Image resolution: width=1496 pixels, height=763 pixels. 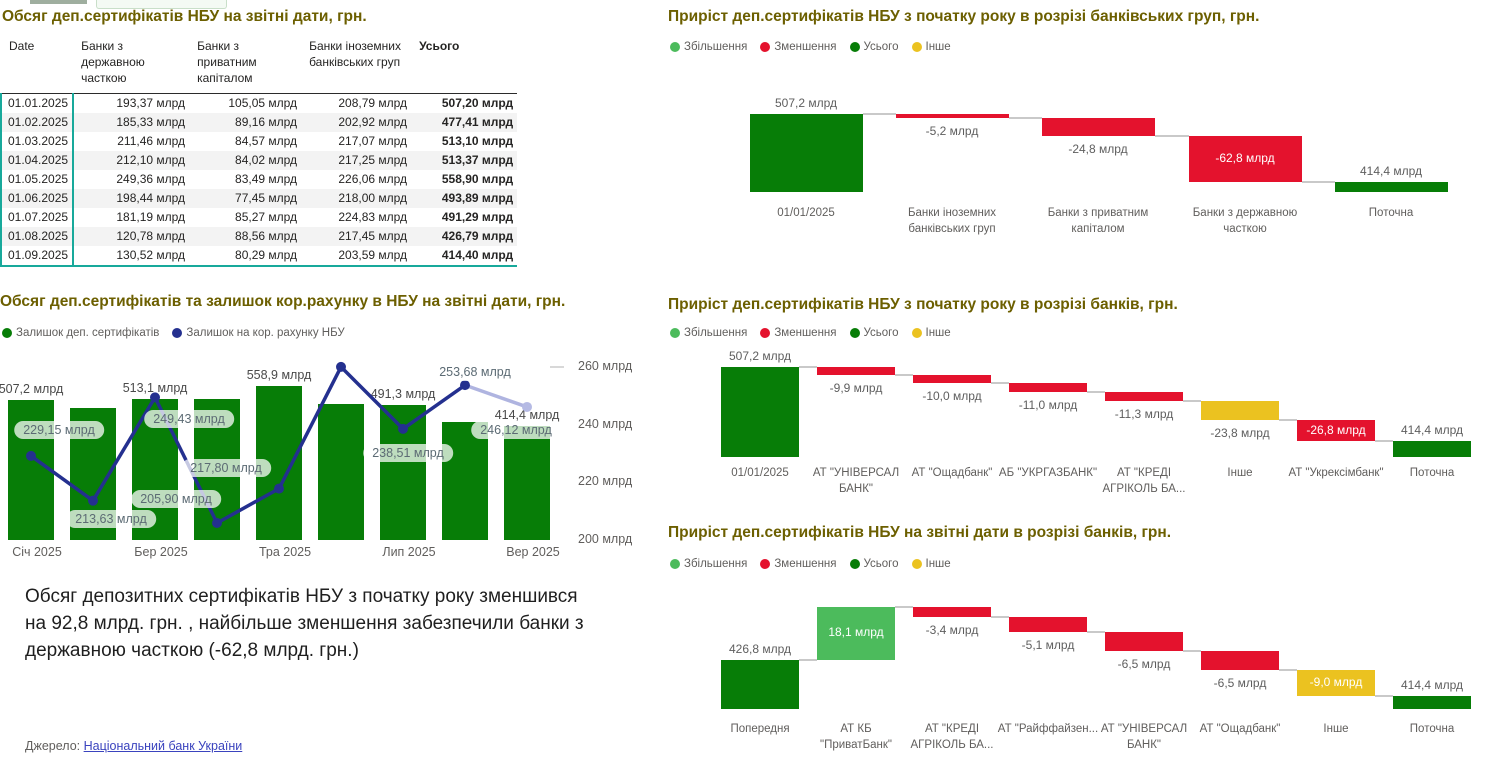 What do you see at coordinates (605, 539) in the screenshot?
I see `y-axis-tick-label: 200 млрд` at bounding box center [605, 539].